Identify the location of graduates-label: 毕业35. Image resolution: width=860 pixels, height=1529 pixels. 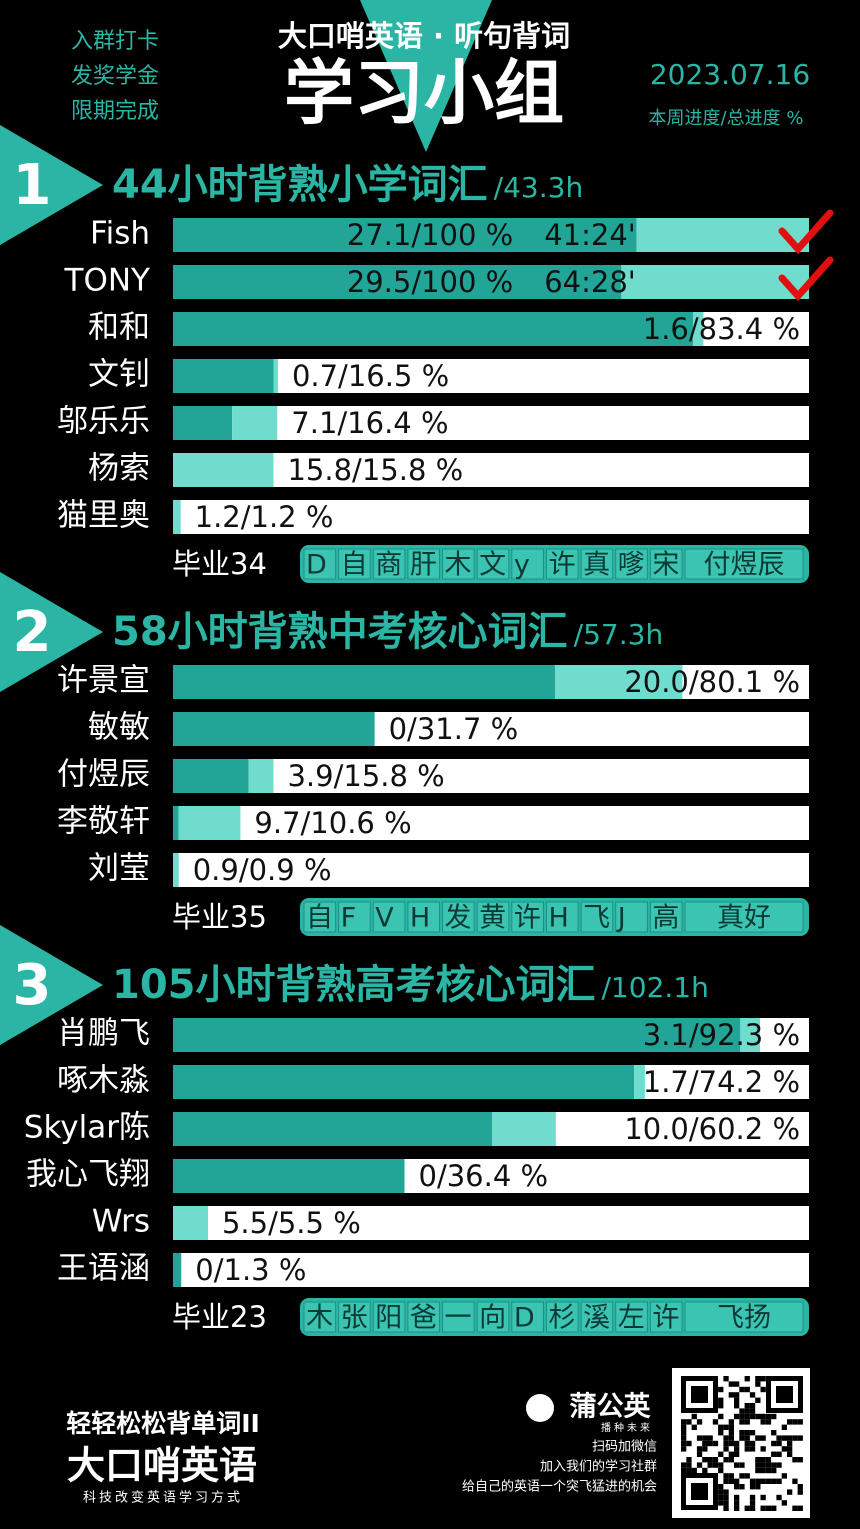
(219, 917).